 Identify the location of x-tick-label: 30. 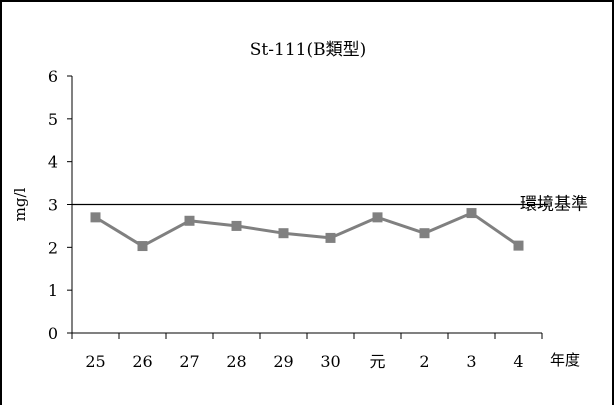
(330, 361).